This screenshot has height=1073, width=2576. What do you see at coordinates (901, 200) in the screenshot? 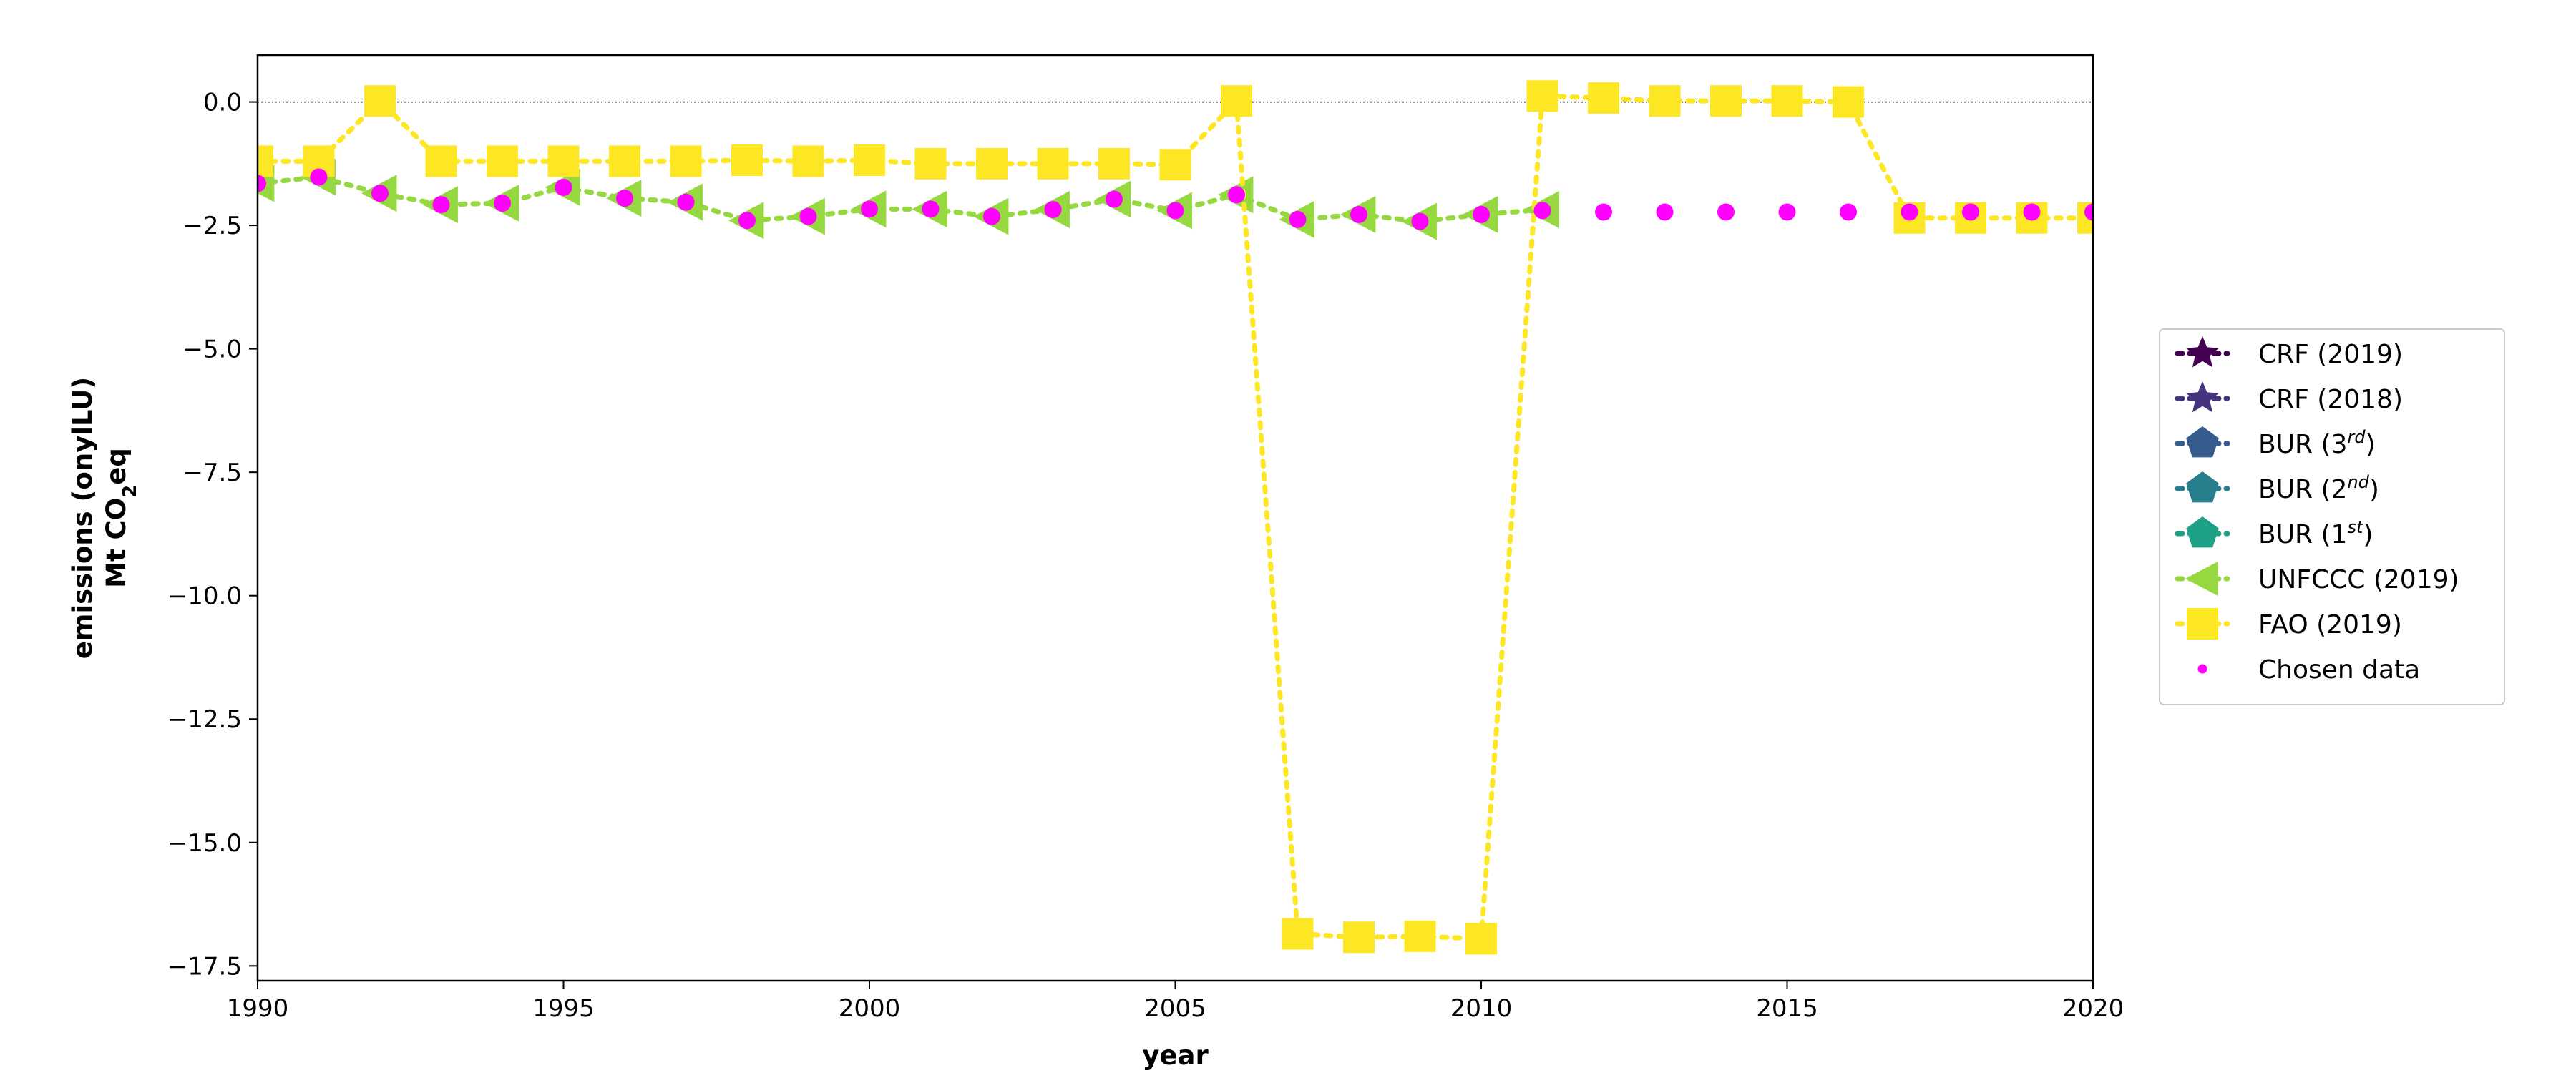
I see `series-line` at bounding box center [901, 200].